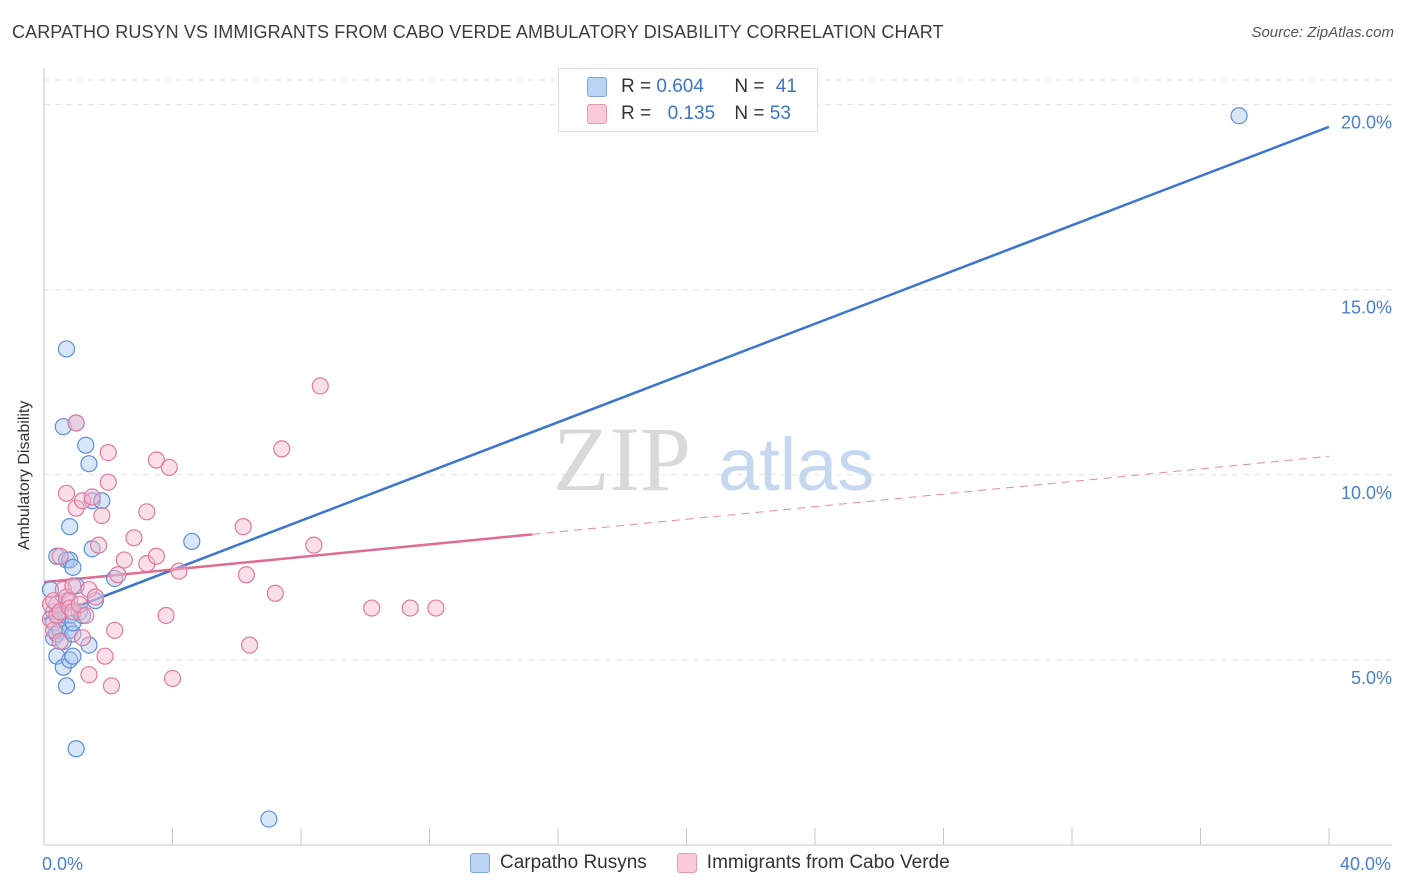 The height and width of the screenshot is (892, 1406). What do you see at coordinates (1366, 308) in the screenshot?
I see `y-tick-label: 15.0%` at bounding box center [1366, 308].